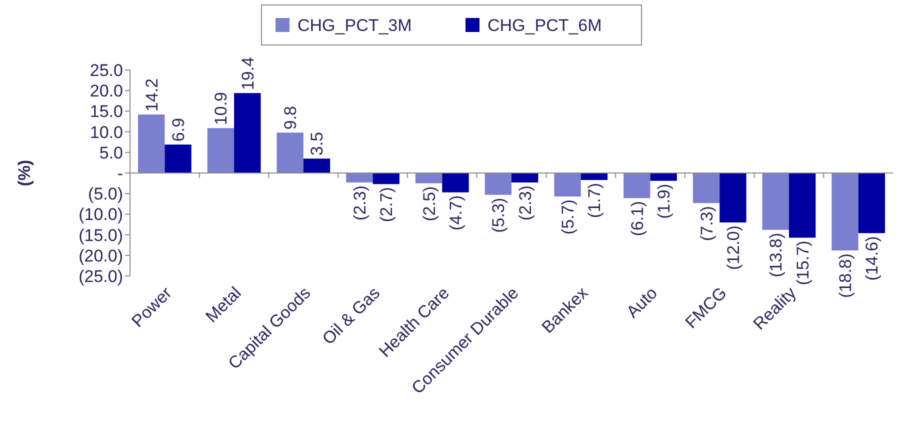 The image size is (903, 428). I want to click on y-tick-label: 15.0, so click(106, 112).